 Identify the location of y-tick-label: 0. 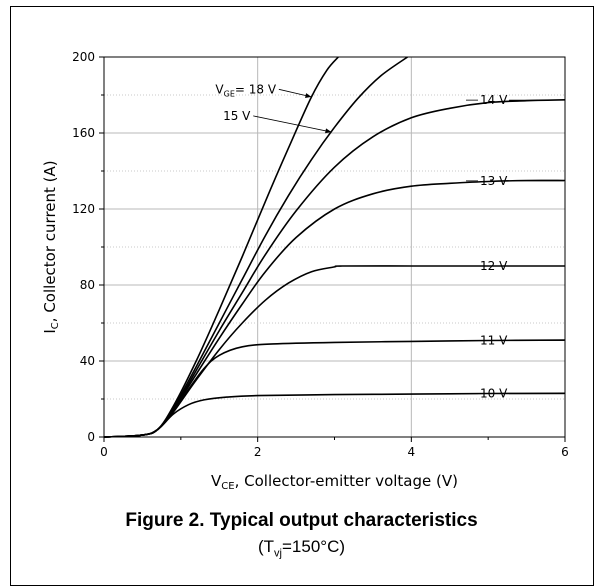
(91, 437).